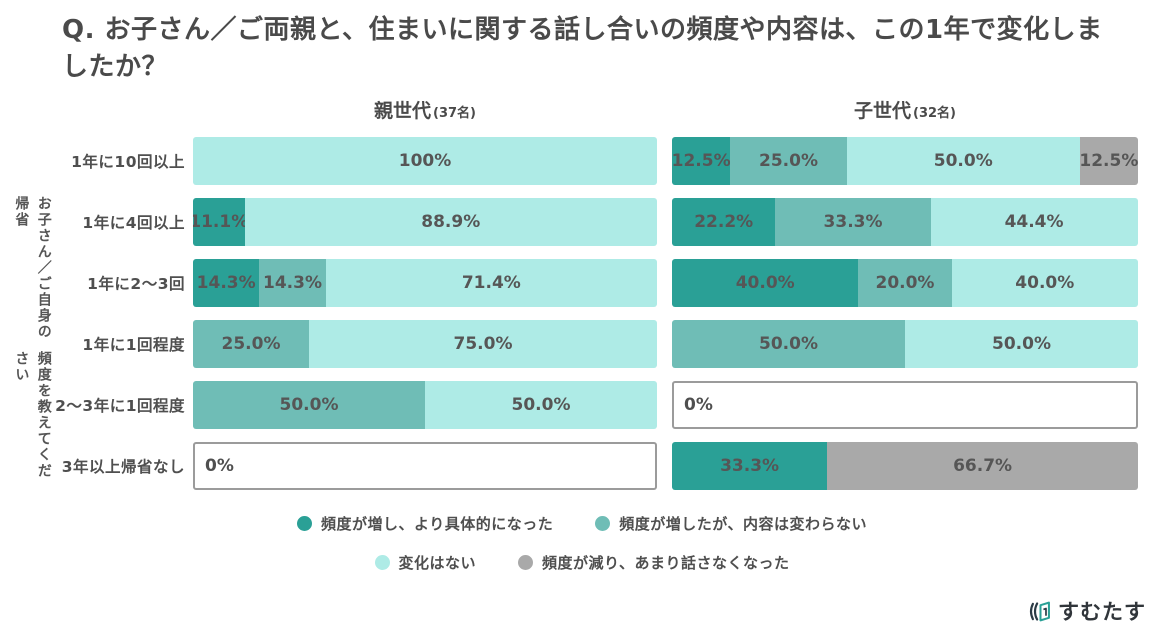  I want to click on bar-row: 14.3% 14.3% 71.4%, so click(425, 283).